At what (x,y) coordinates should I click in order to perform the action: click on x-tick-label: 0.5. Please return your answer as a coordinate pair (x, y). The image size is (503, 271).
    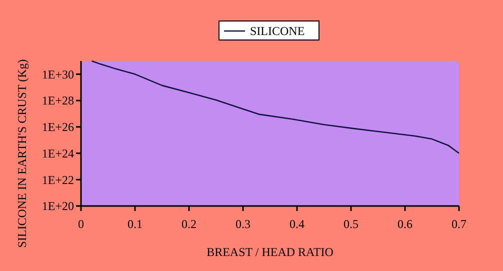
    Looking at the image, I should click on (351, 224).